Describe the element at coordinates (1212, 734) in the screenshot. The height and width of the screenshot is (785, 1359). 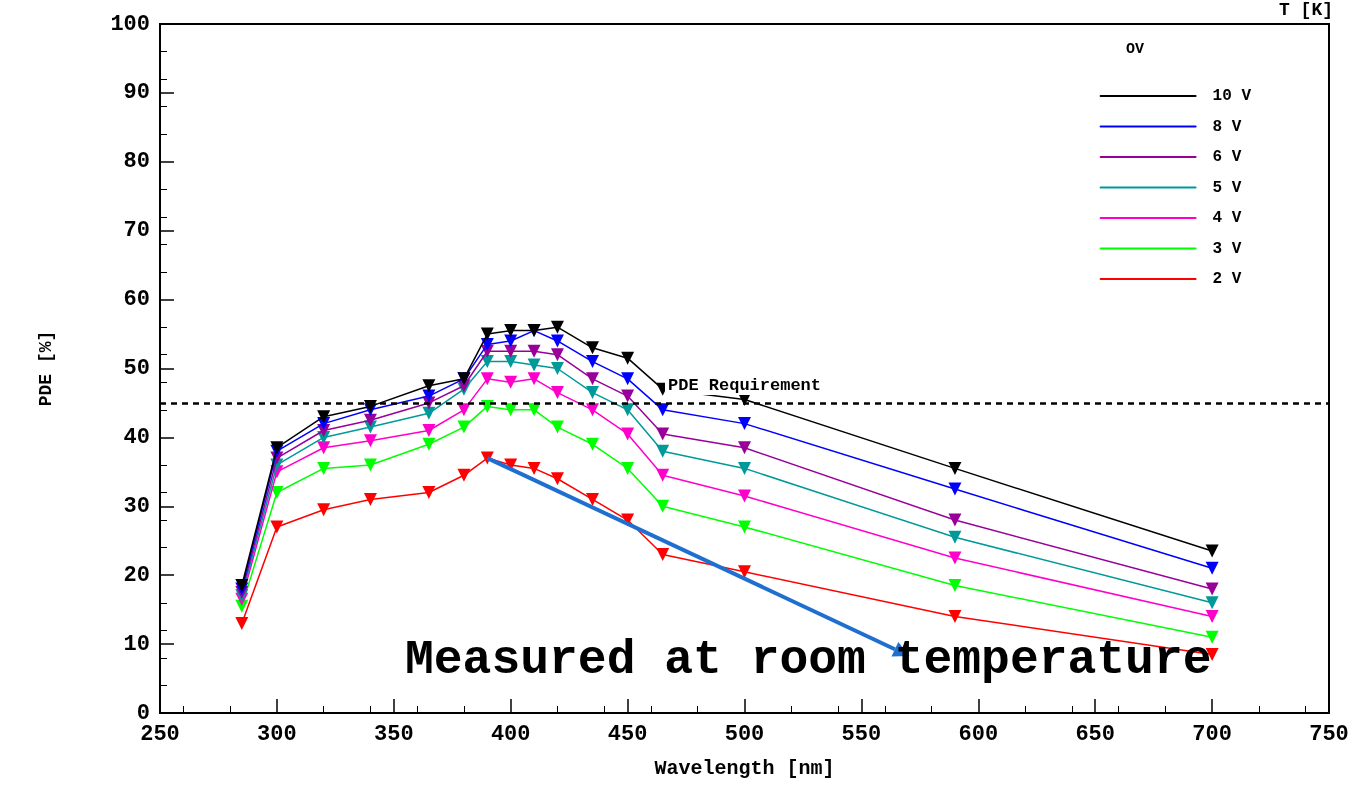
I see `x-tick-label: 700` at that location.